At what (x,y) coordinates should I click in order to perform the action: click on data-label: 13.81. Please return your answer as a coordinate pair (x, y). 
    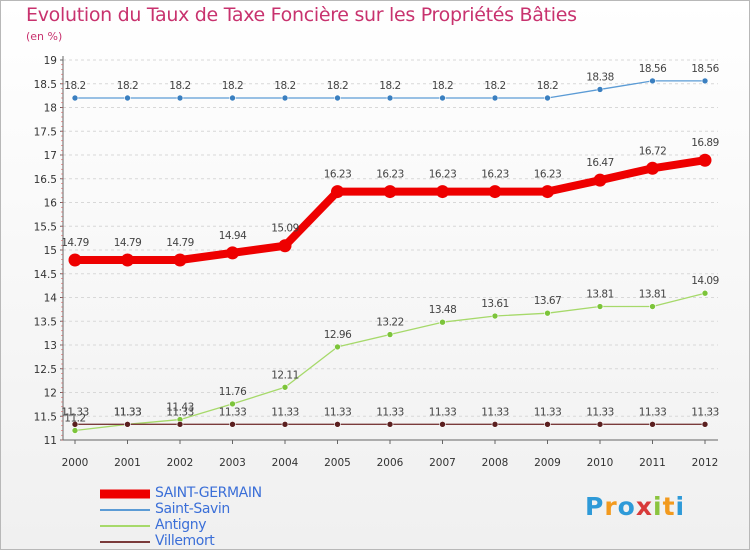
    Looking at the image, I should click on (600, 295).